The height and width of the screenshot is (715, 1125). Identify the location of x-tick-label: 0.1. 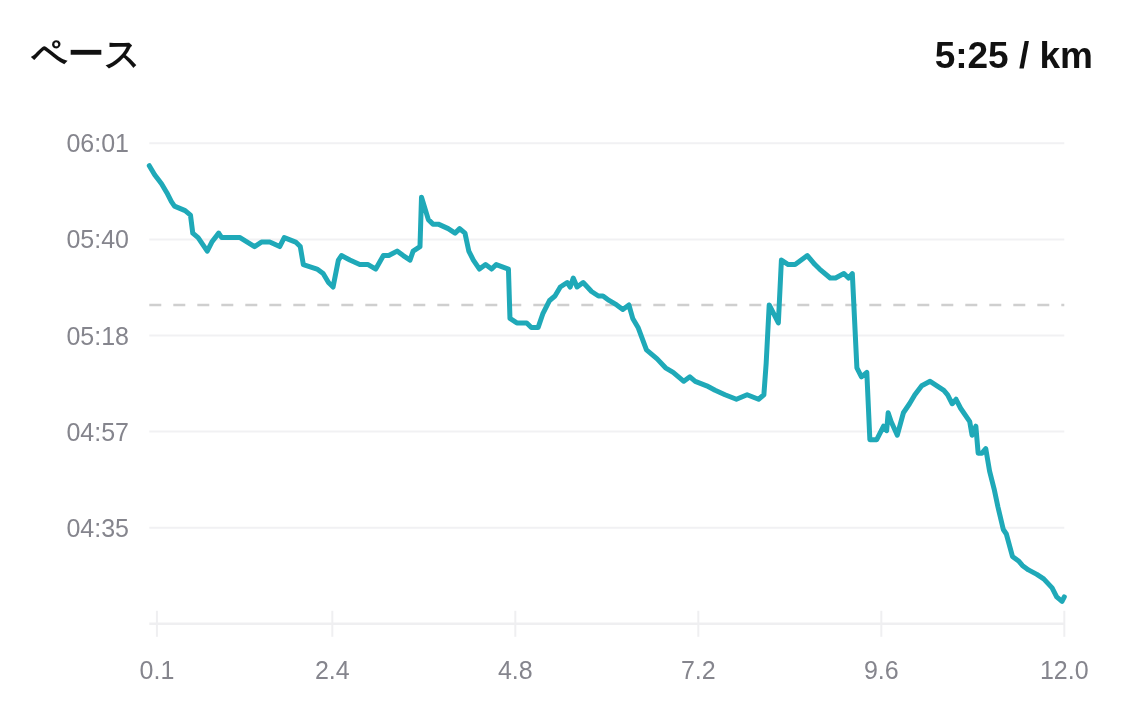
(157, 669).